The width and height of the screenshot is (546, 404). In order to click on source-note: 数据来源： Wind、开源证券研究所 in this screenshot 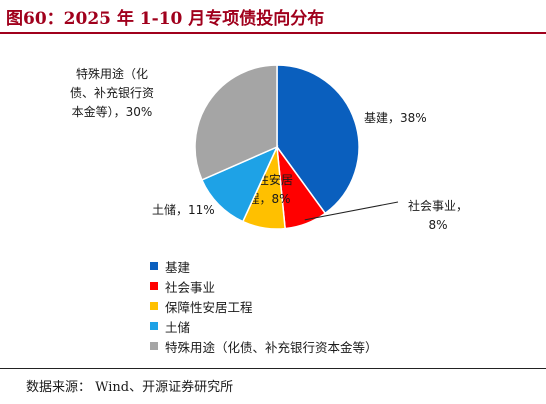, I will do `click(130, 387)`.